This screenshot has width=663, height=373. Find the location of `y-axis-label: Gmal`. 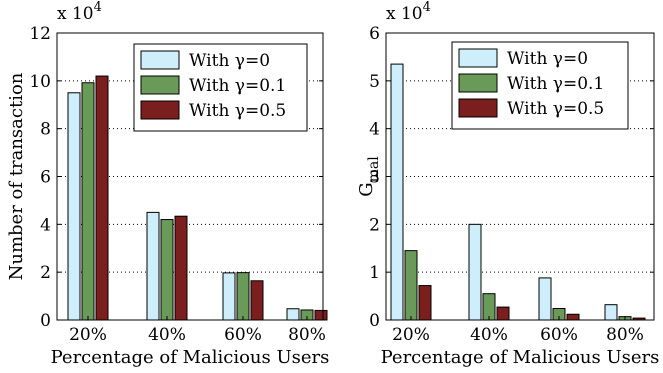

y-axis-label: Gmal is located at coordinates (369, 176).